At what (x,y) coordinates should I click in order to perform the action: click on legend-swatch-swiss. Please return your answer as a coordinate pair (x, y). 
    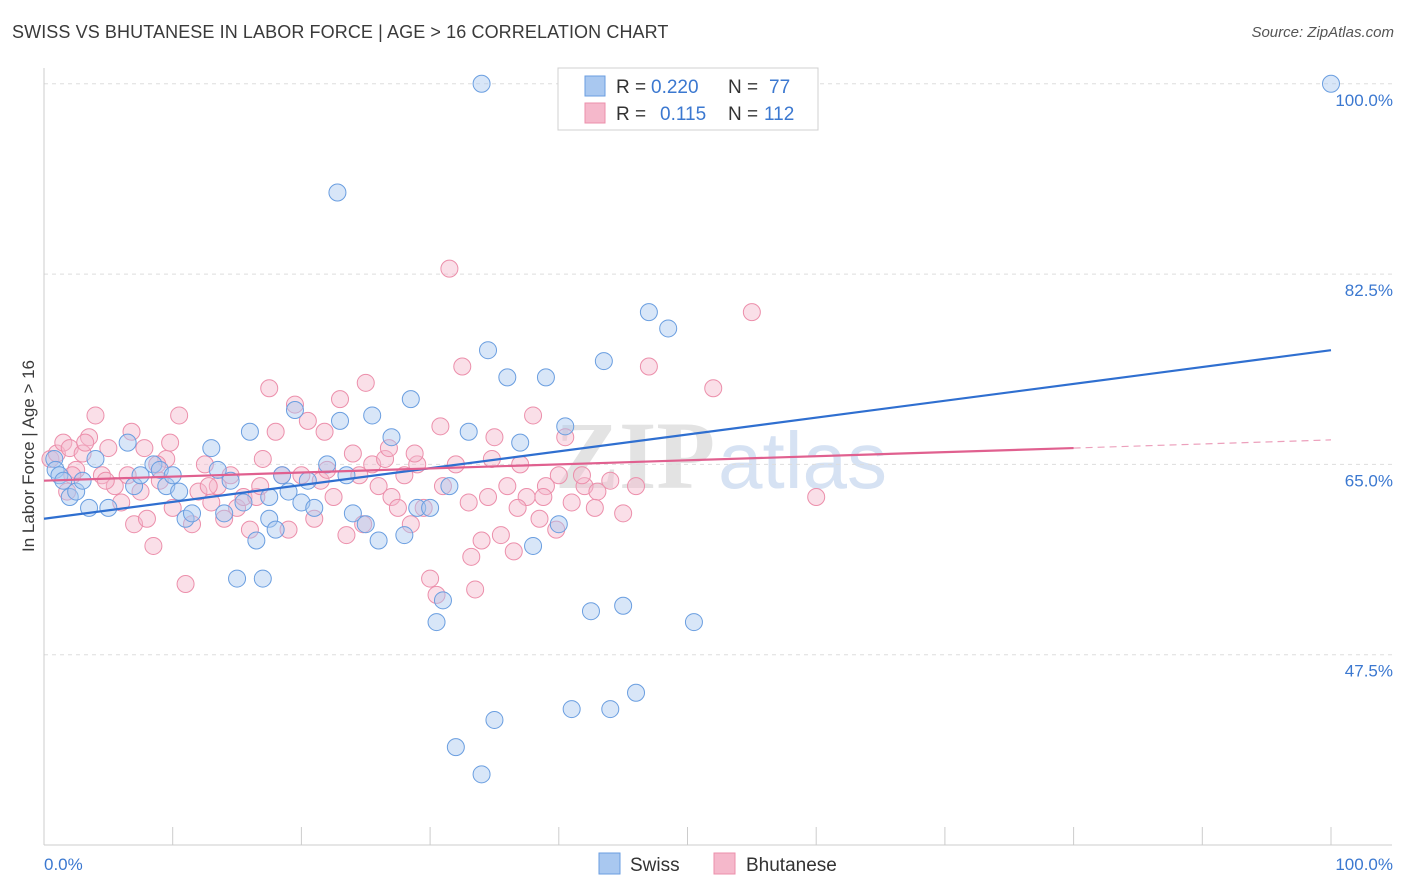
    Looking at the image, I should click on (595, 86).